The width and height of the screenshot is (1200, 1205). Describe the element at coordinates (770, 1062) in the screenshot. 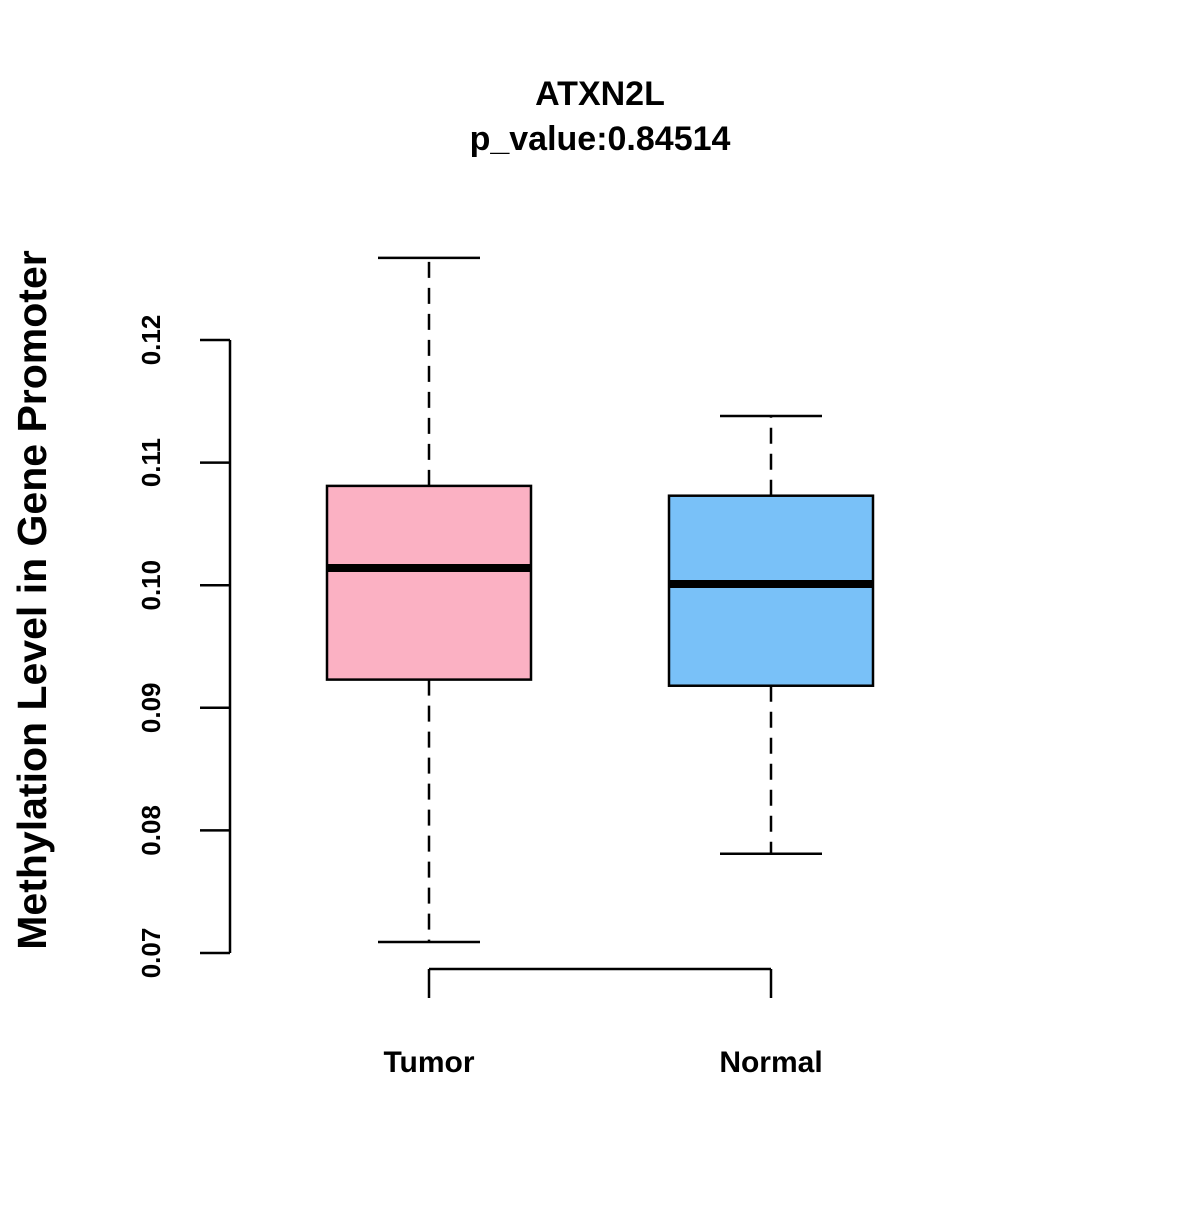

I see `x-category-label-normal: Normal` at that location.